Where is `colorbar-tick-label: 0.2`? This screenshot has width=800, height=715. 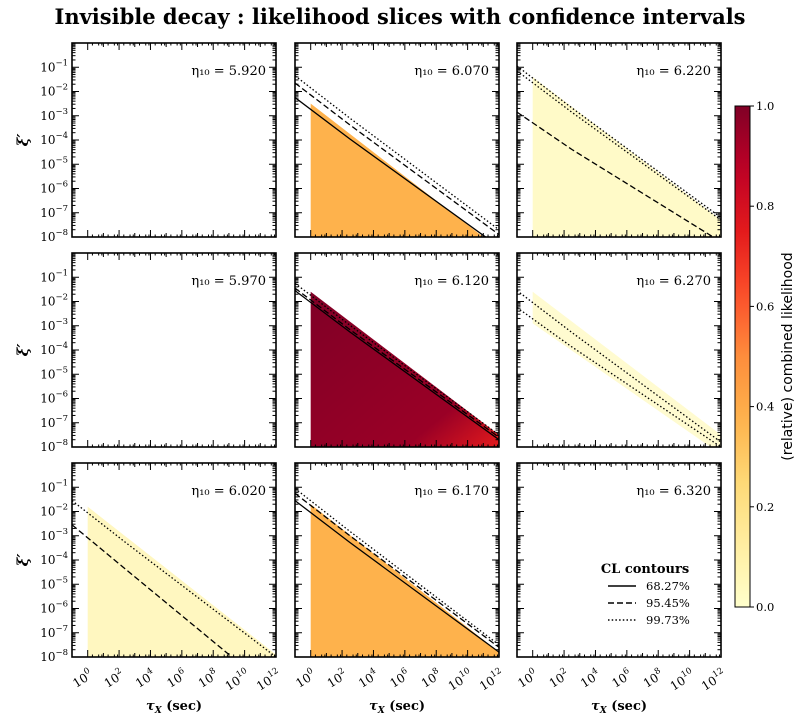
colorbar-tick-label: 0.2 is located at coordinates (765, 507).